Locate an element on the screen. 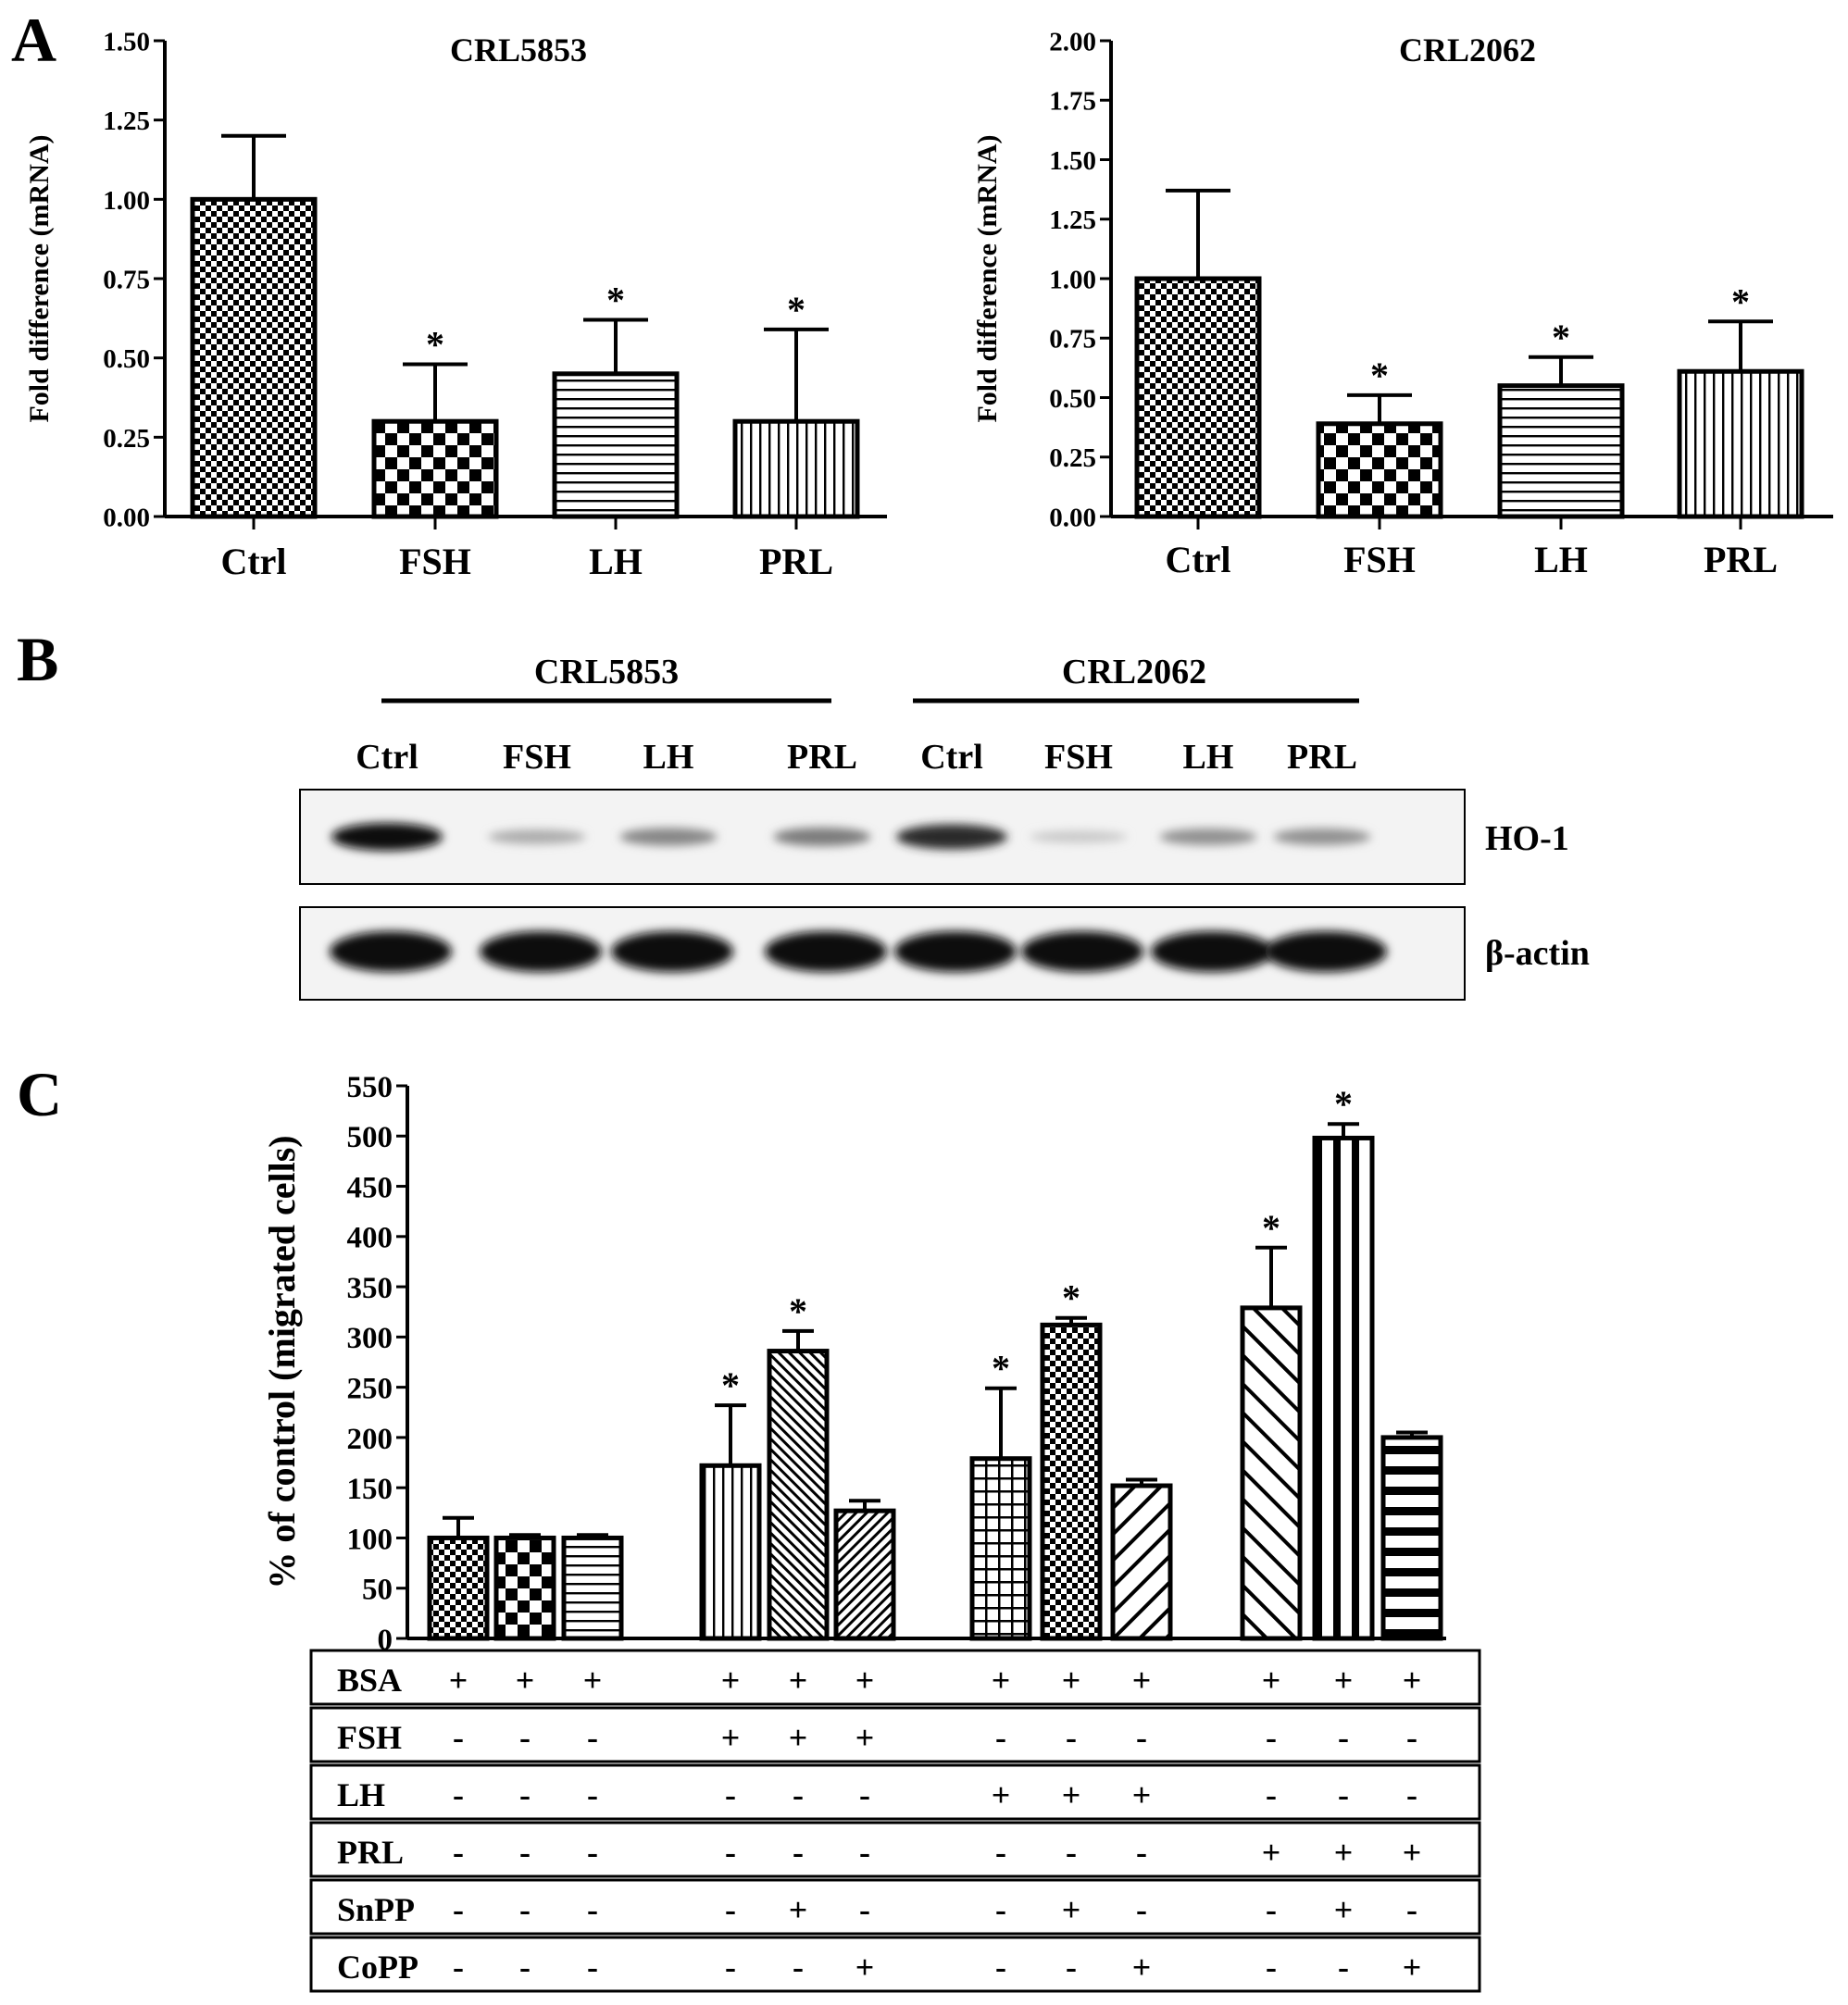  y-tick-label: 100 is located at coordinates (370, 1540).